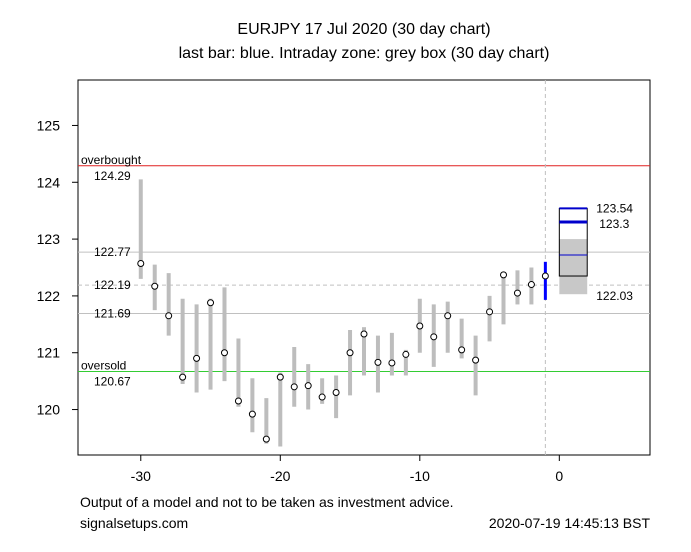 Image resolution: width=691 pixels, height=552 pixels. What do you see at coordinates (49, 353) in the screenshot?
I see `y-tick-label: 121` at bounding box center [49, 353].